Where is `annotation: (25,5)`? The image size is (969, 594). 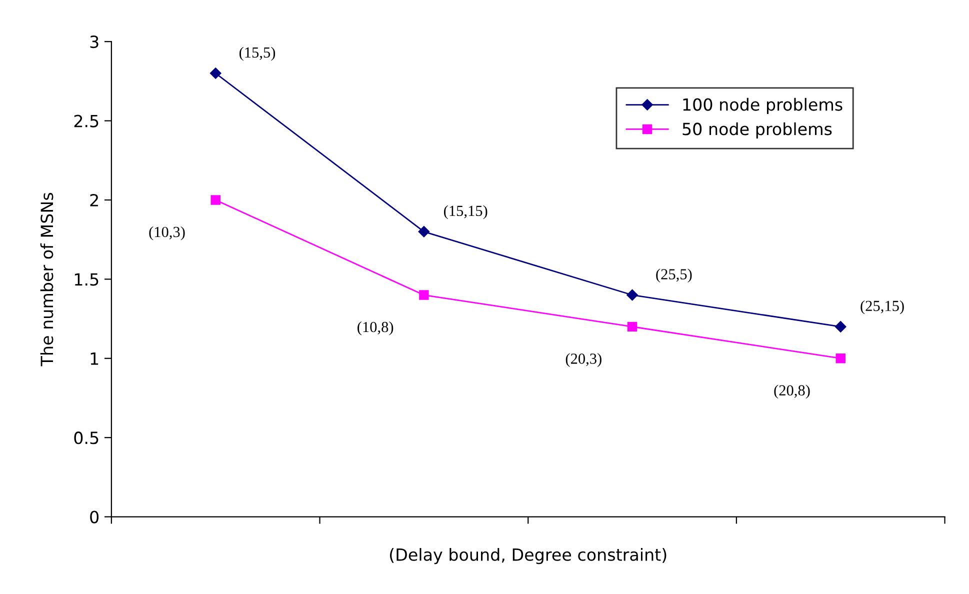
annotation: (25,5) is located at coordinates (674, 275).